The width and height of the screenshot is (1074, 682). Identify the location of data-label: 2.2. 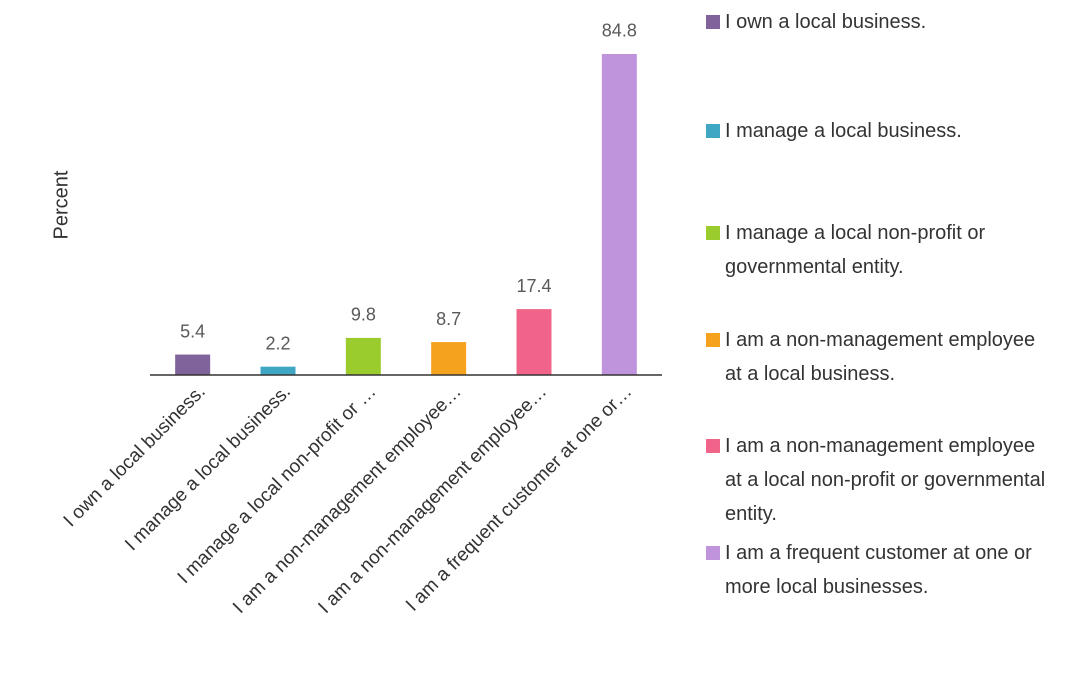
(277, 343).